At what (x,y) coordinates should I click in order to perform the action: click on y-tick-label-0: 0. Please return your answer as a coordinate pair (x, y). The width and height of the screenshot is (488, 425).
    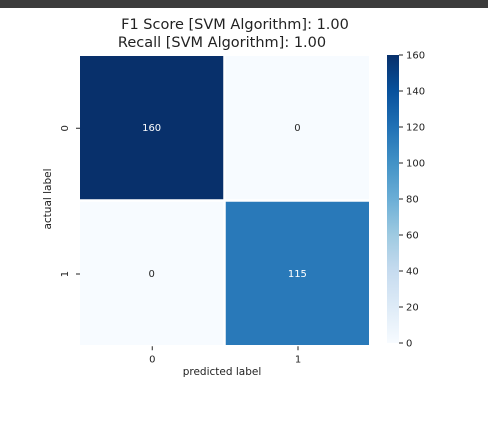
    Looking at the image, I should click on (65, 128).